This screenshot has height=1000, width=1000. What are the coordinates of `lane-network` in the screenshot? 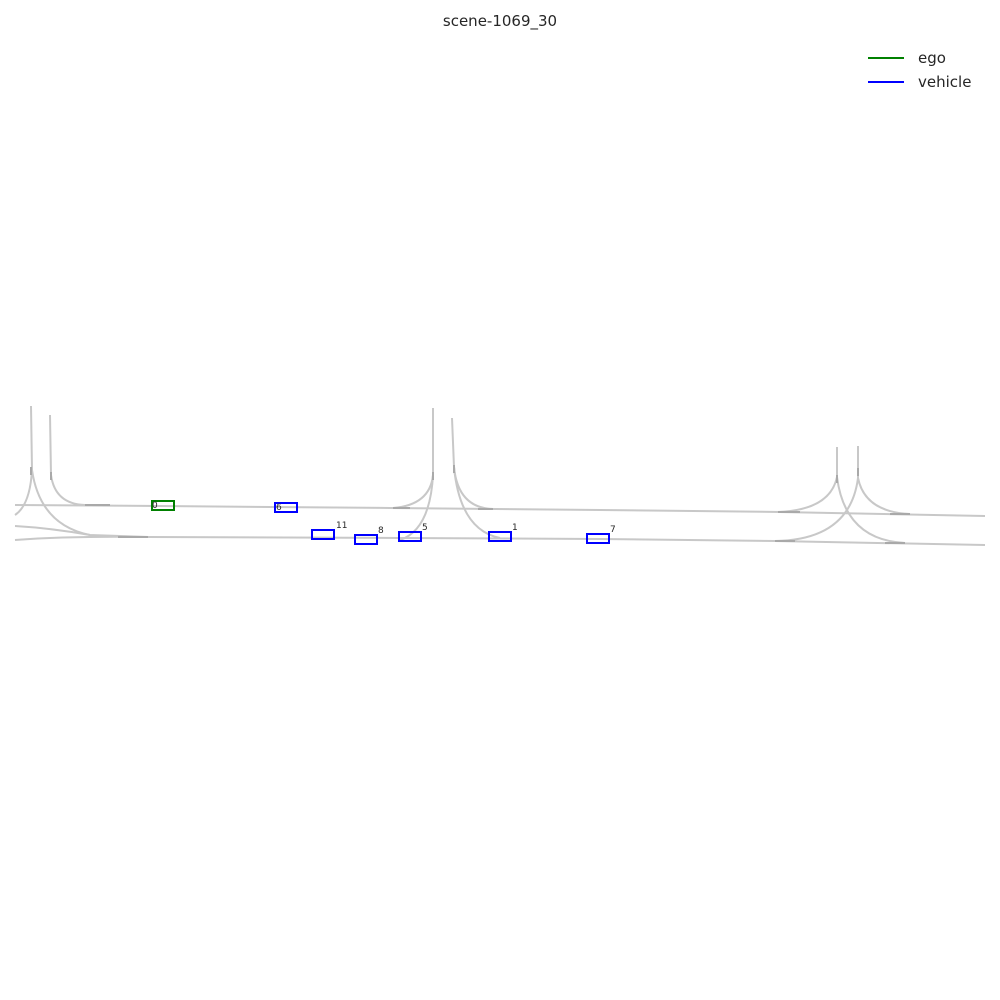 It's located at (500, 475).